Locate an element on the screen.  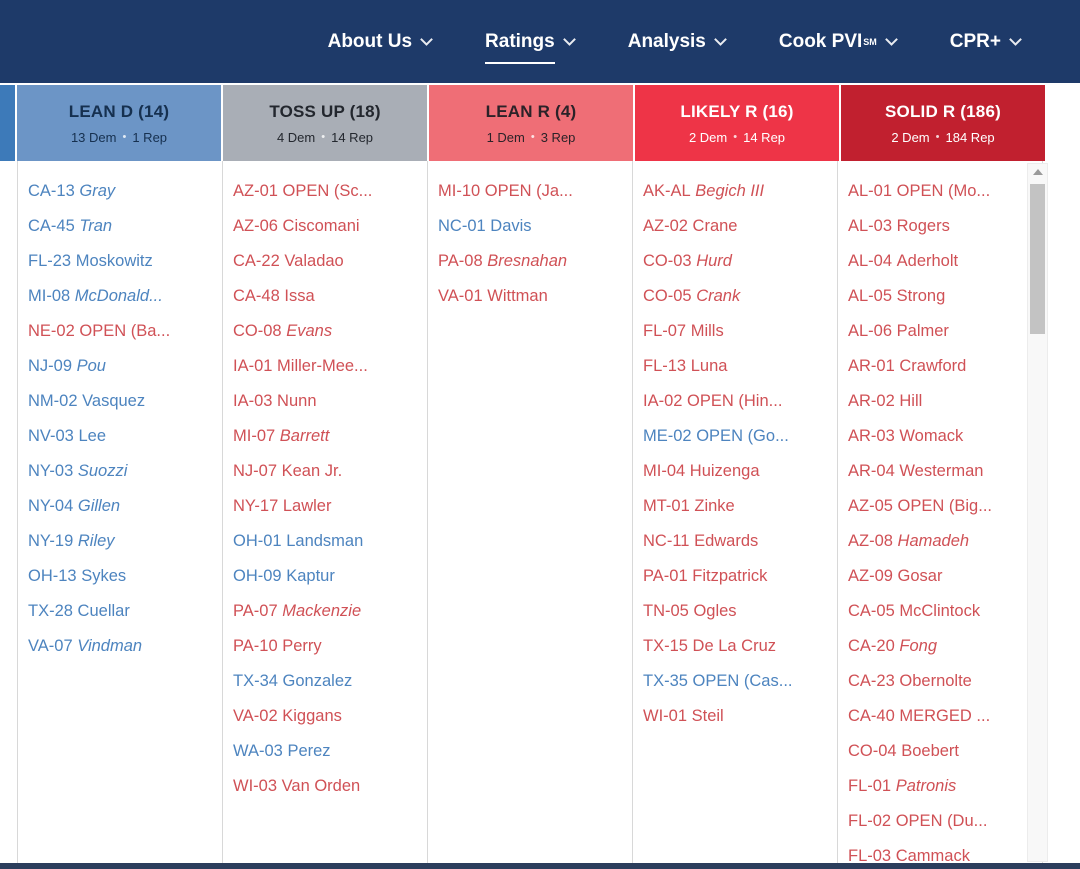
race-item-az-02: AZ-02 Crane is located at coordinates (740, 226).